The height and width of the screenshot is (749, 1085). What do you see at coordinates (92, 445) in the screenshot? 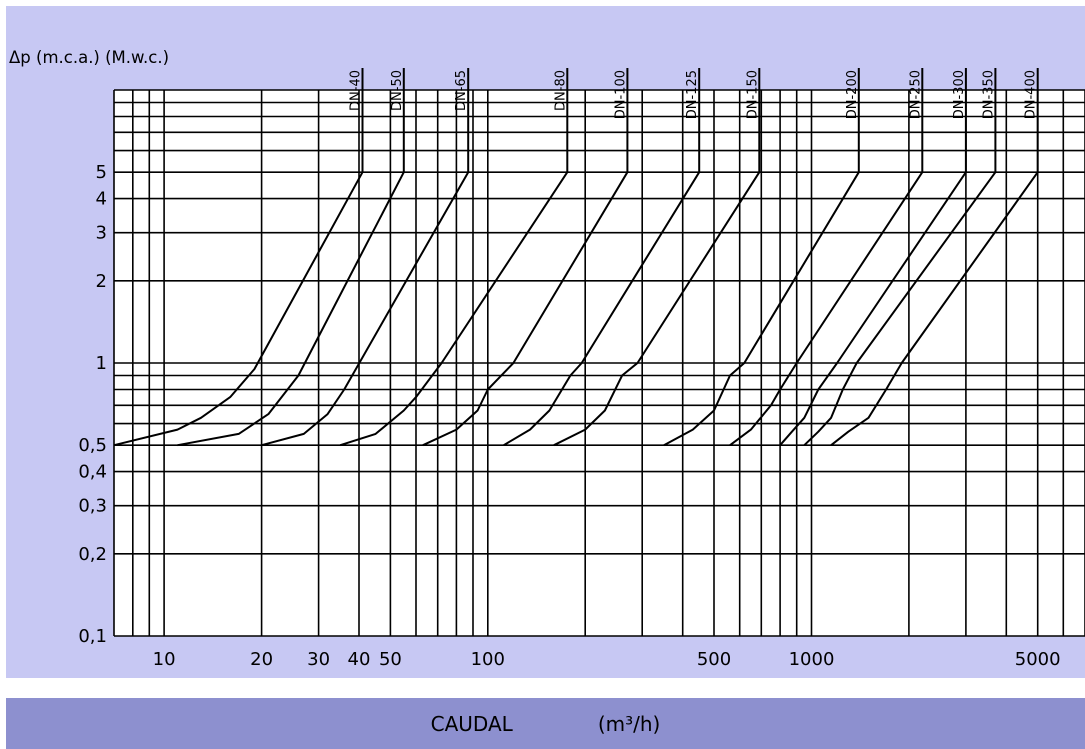
I see `y-tick-label: 0,5` at bounding box center [92, 445].